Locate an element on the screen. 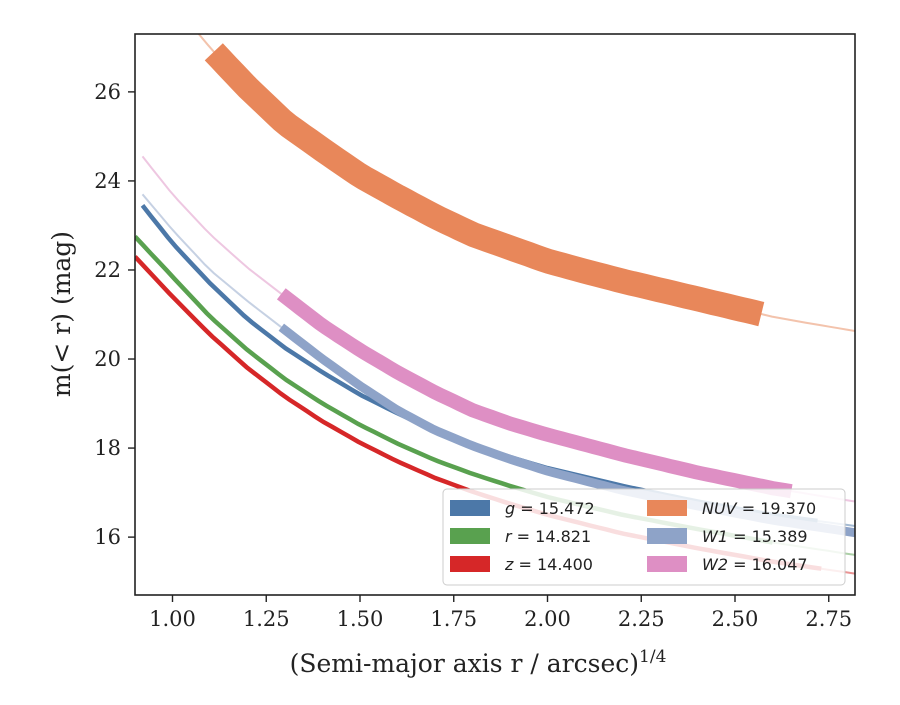  legend-label-r: r = 14.821 is located at coordinates (548, 536).